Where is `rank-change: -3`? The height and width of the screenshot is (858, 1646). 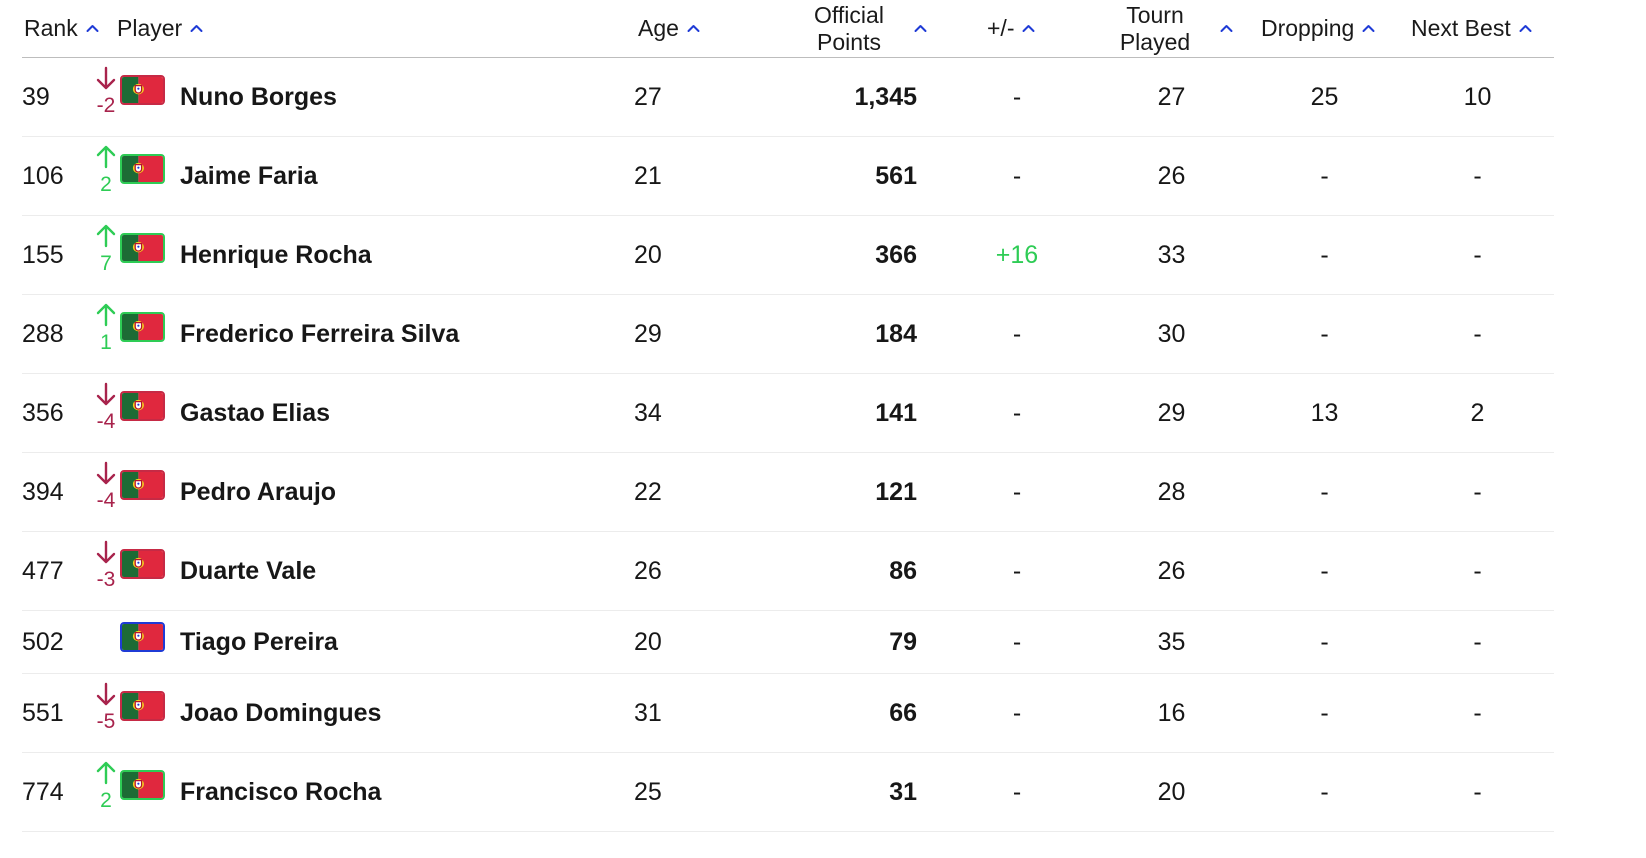
rank-change: -3 is located at coordinates (106, 571).